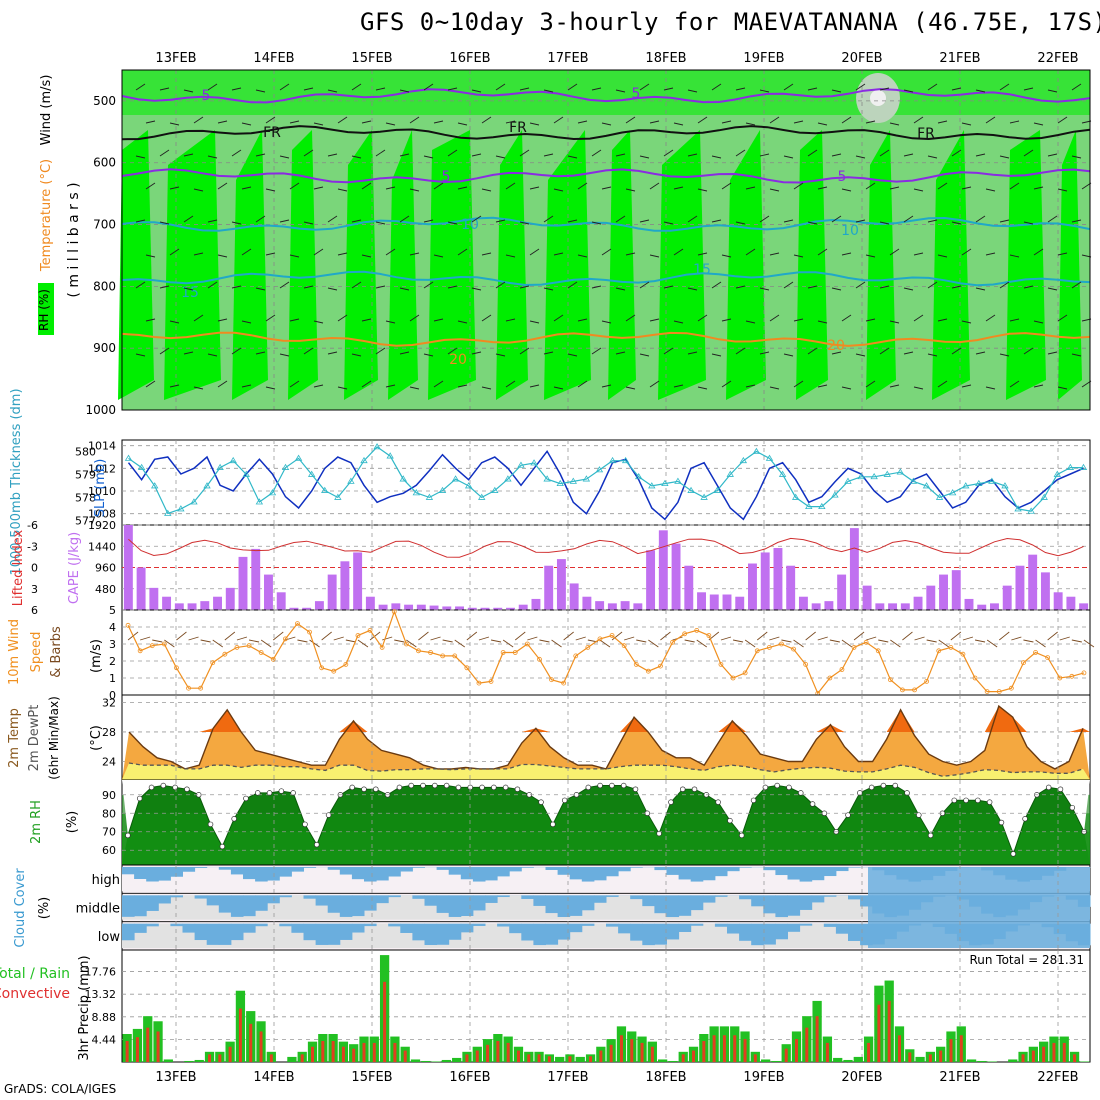  What do you see at coordinates (606, 820) in the screenshot?
I see `rh2m-line` at bounding box center [606, 820].